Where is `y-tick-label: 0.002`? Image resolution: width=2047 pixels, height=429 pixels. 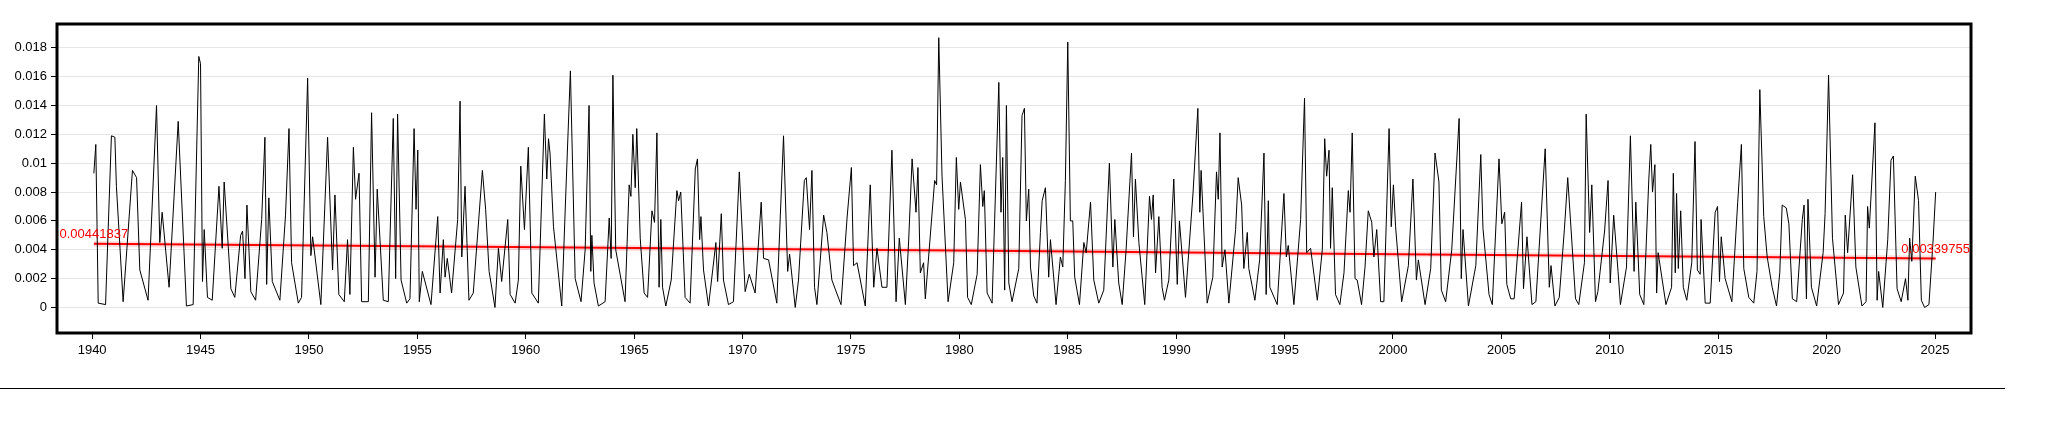 y-tick-label: 0.002 is located at coordinates (30, 278).